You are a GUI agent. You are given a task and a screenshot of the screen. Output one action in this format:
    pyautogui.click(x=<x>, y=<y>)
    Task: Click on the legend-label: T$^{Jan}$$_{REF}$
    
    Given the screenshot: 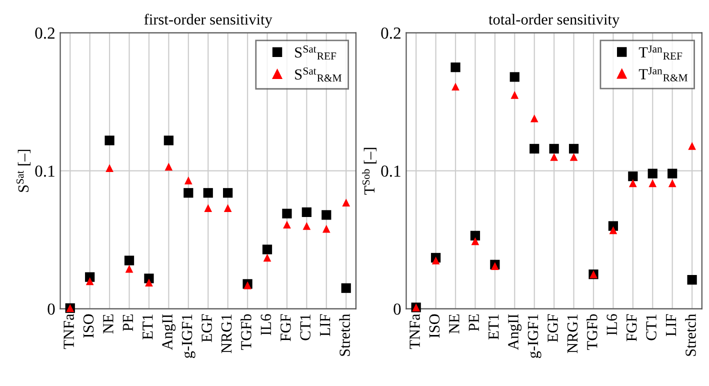 What is the action you would take?
    pyautogui.click(x=660, y=52)
    